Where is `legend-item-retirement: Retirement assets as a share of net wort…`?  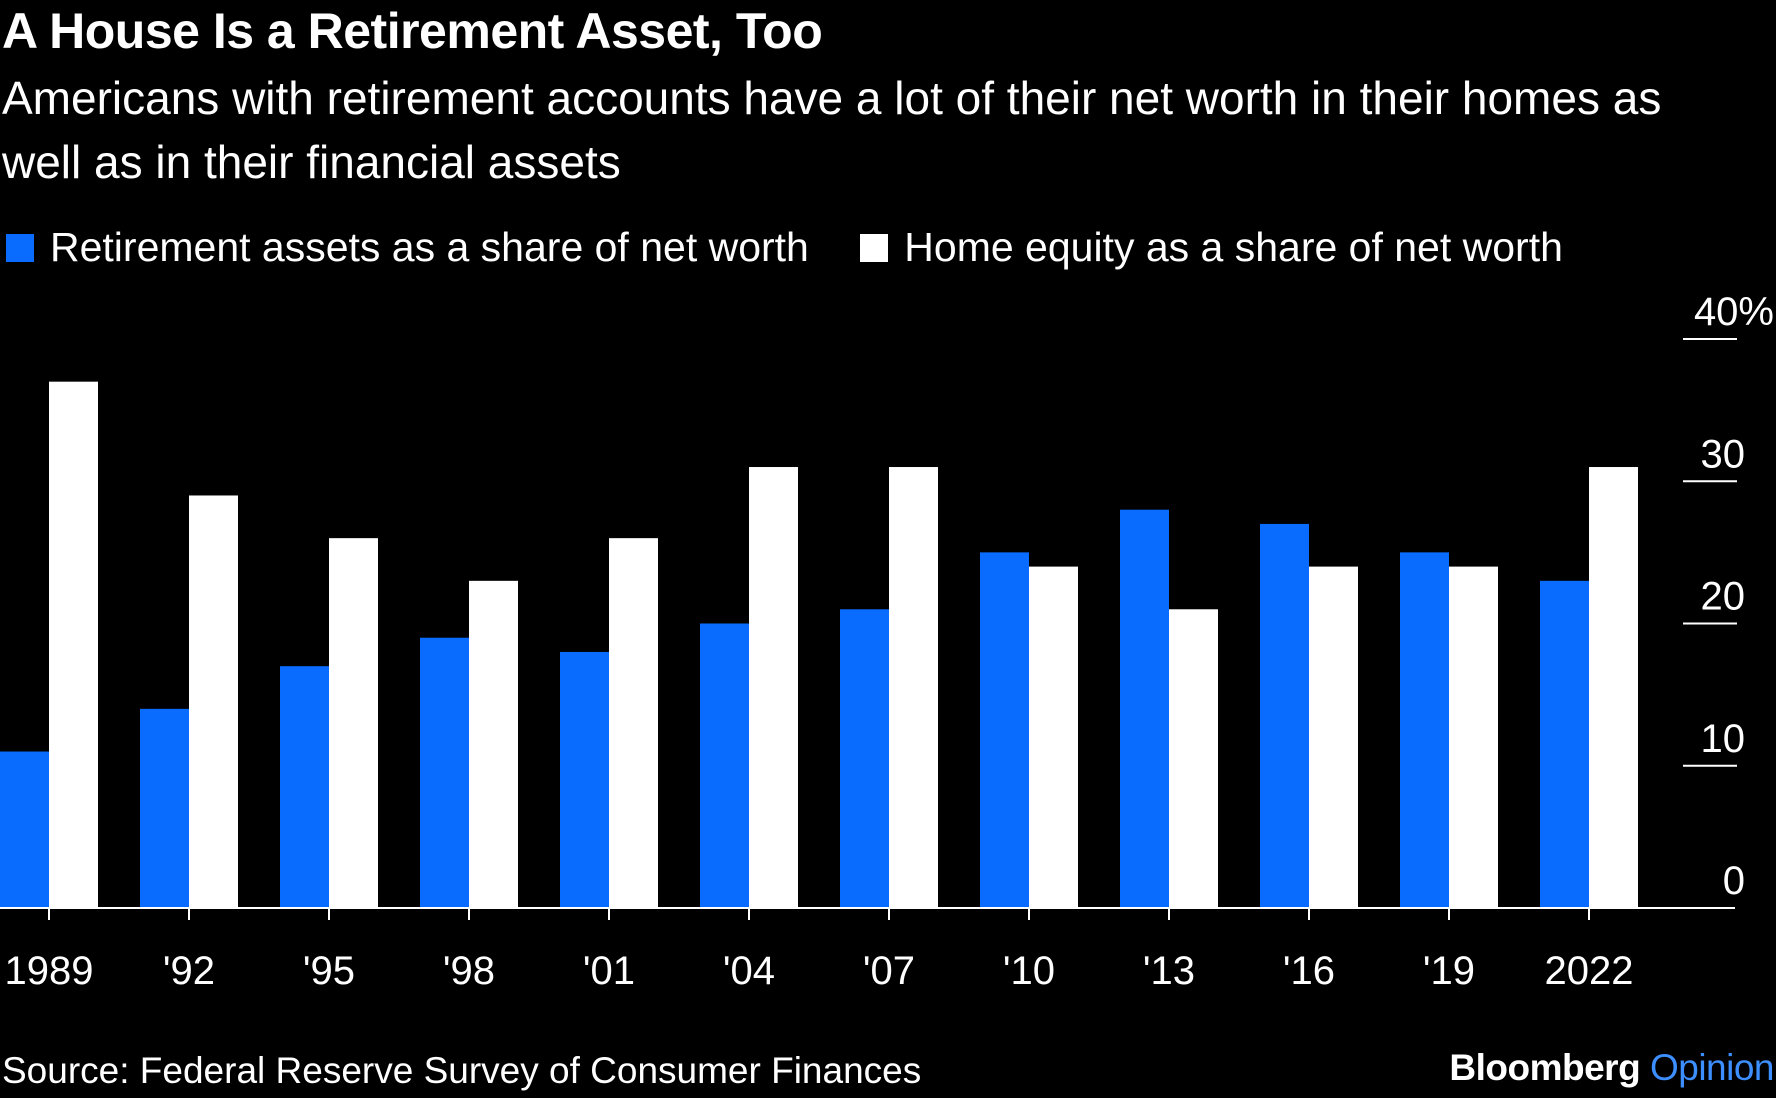 legend-item-retirement: Retirement assets as a share of net wort… is located at coordinates (407, 247).